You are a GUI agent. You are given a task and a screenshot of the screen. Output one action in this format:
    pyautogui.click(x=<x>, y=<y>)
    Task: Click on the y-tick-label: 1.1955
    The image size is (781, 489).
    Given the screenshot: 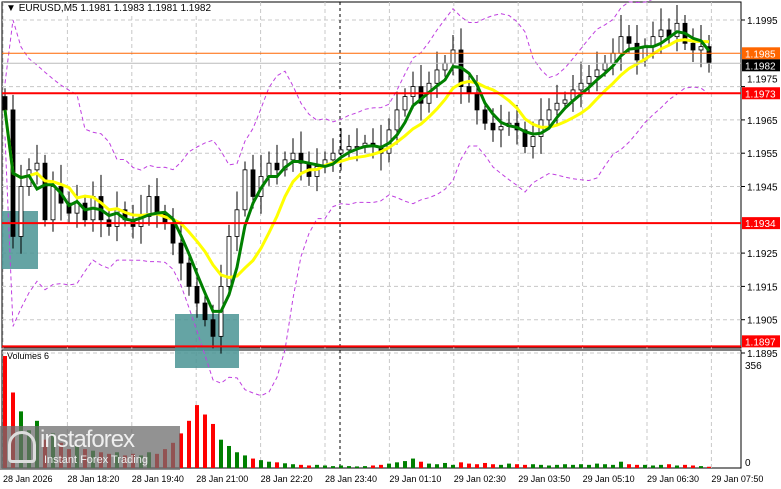 What is the action you would take?
    pyautogui.click(x=762, y=154)
    